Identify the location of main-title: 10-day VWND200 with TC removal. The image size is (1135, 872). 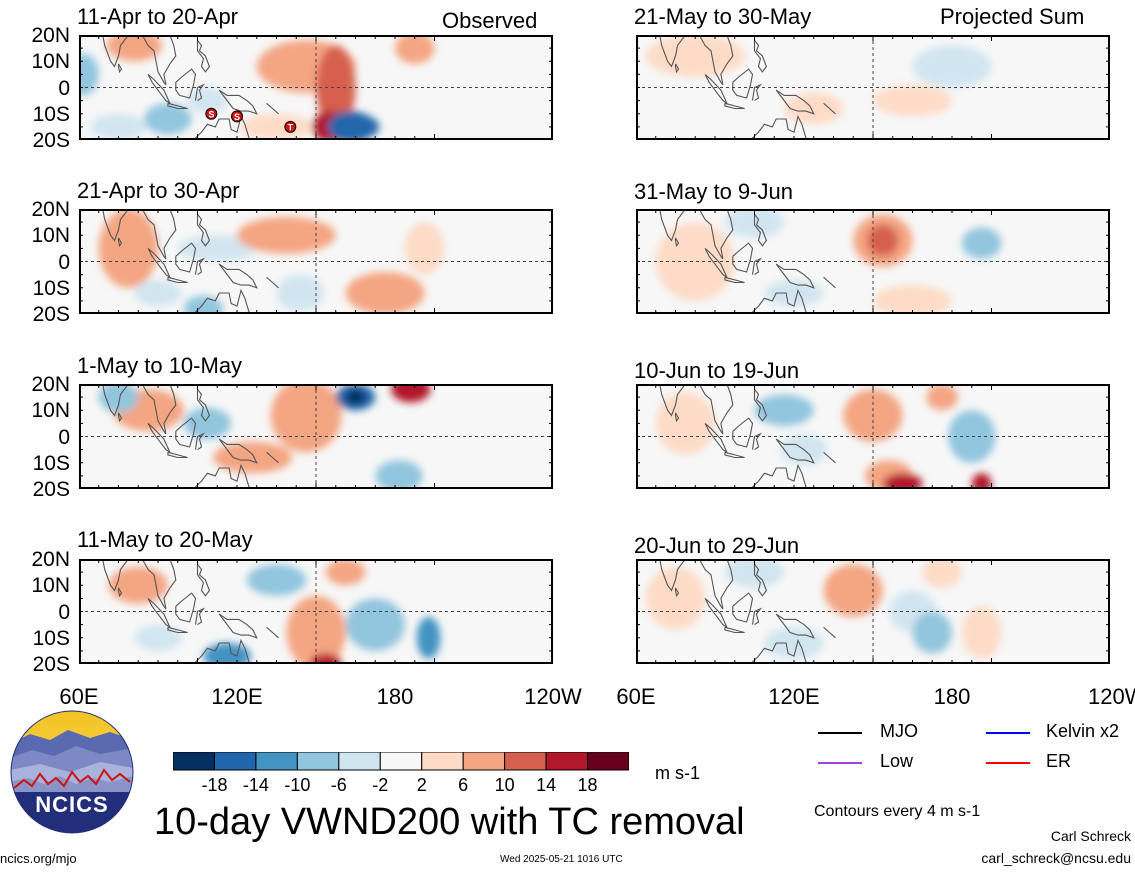
(449, 822).